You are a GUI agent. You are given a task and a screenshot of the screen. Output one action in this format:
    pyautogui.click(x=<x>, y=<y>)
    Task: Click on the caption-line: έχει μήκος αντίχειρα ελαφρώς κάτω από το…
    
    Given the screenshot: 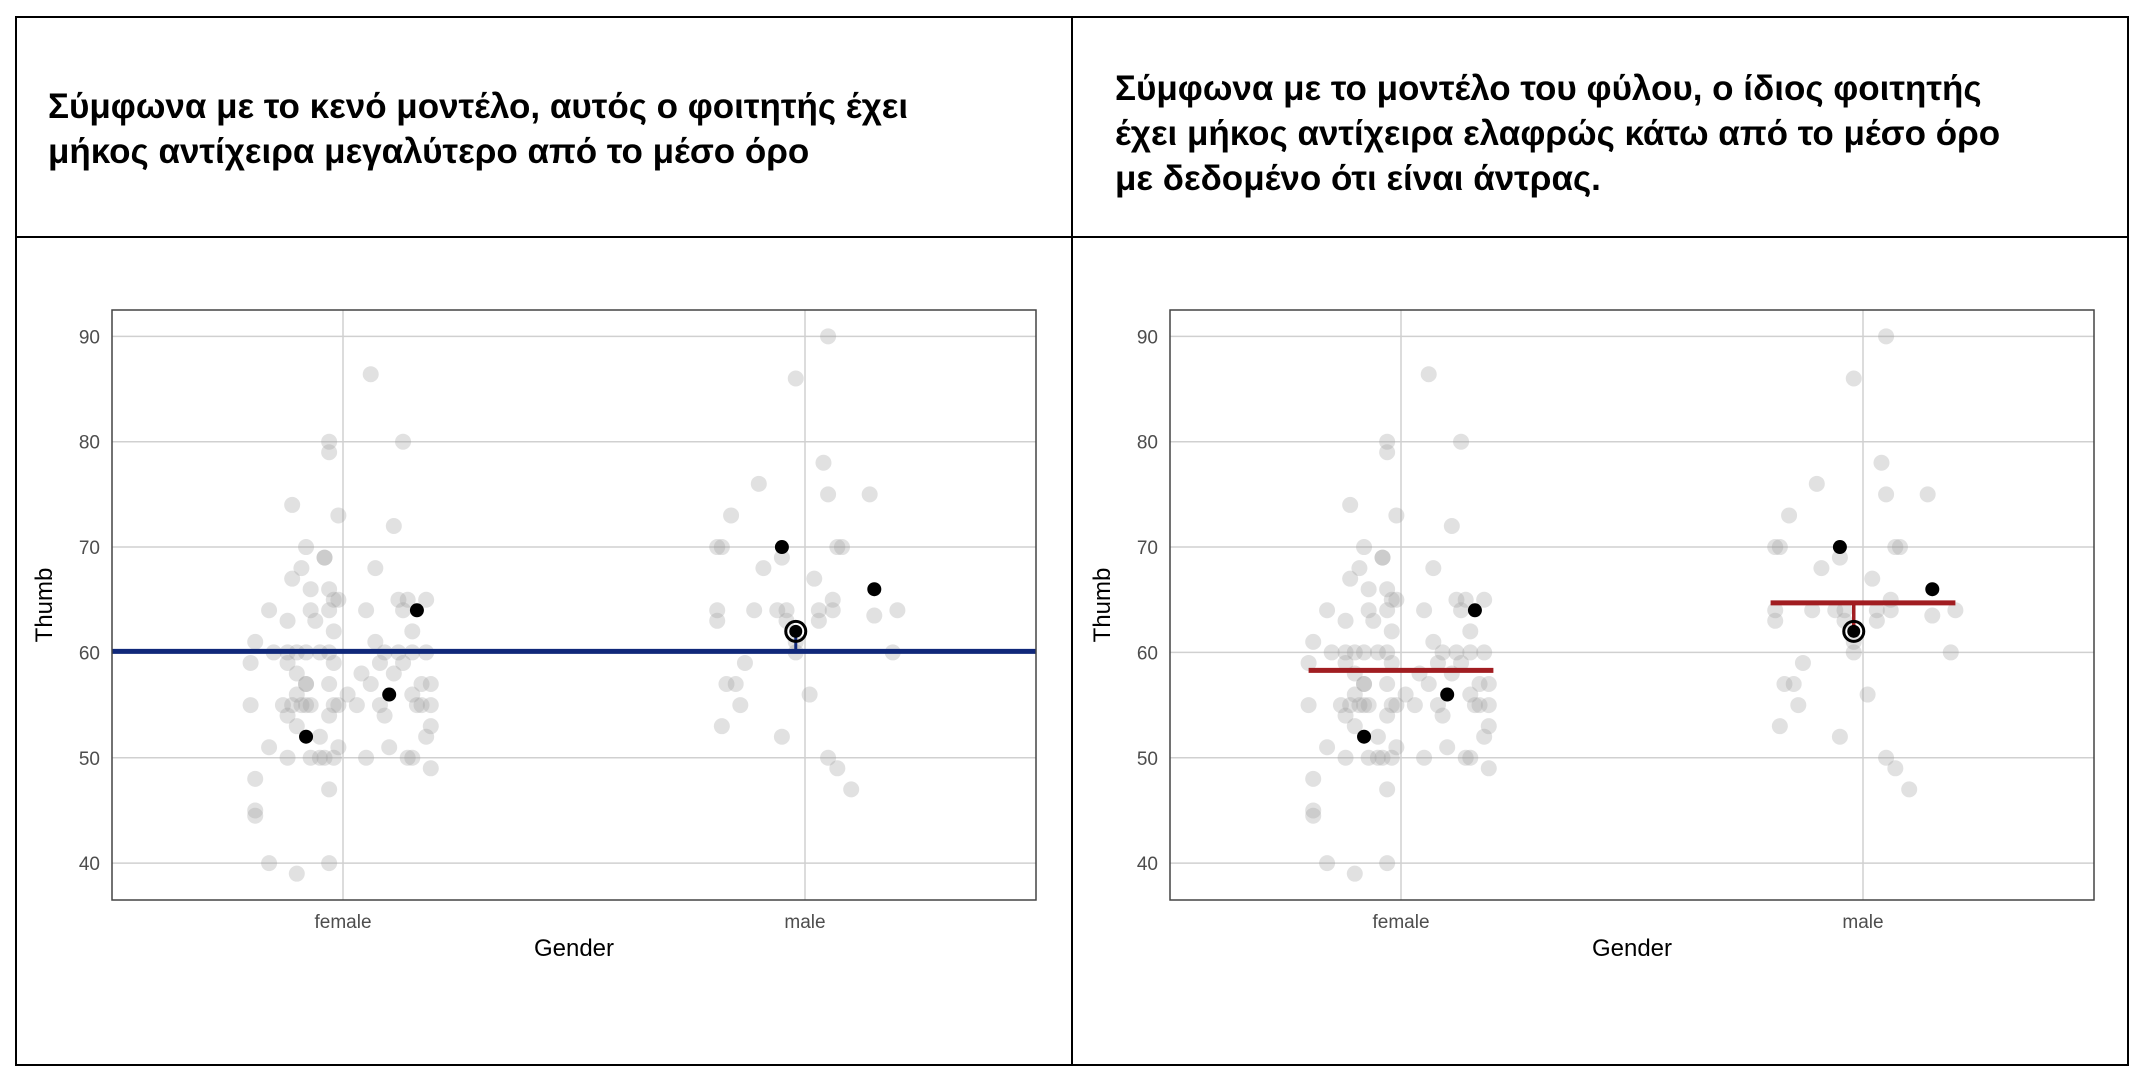 What is the action you would take?
    pyautogui.click(x=1558, y=133)
    